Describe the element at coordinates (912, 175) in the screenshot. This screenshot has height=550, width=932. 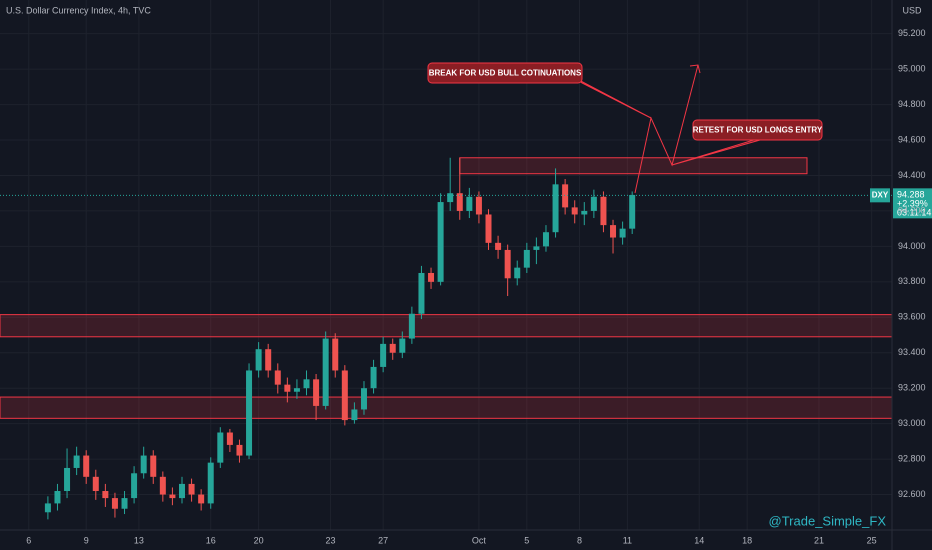
I see `y-tick-label: 94.400` at that location.